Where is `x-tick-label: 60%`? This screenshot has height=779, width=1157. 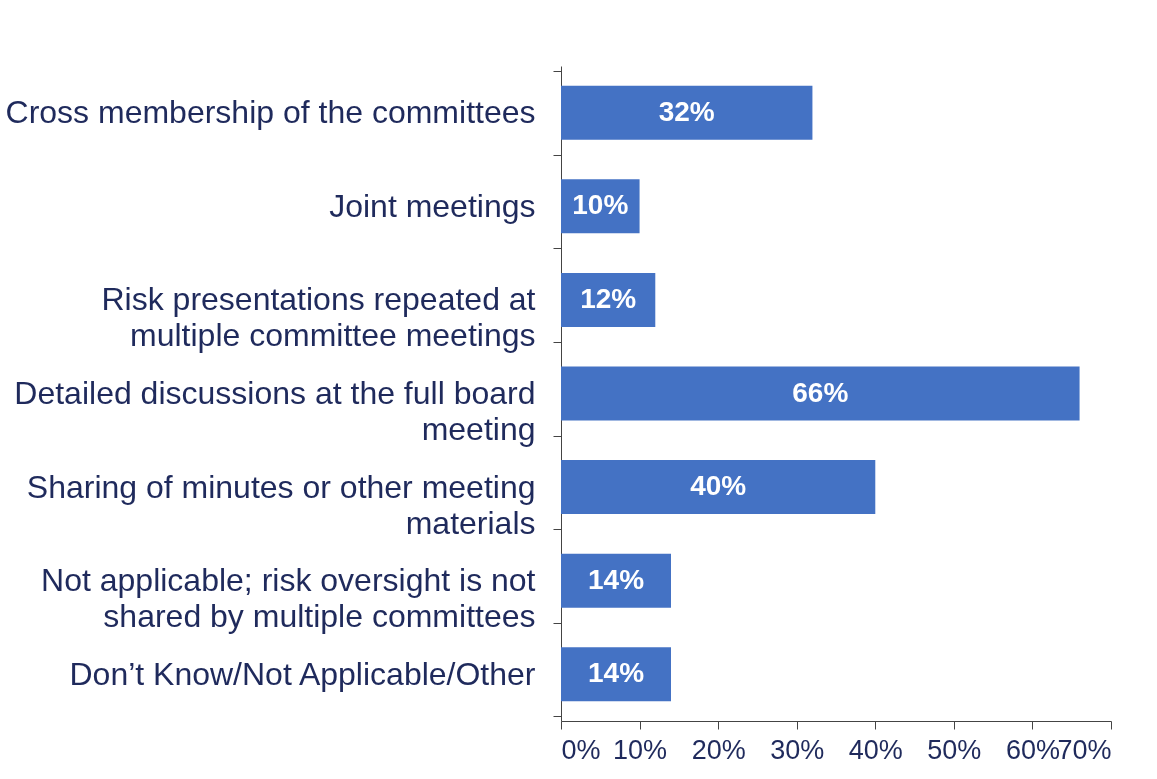
x-tick-label: 60% is located at coordinates (1032, 749).